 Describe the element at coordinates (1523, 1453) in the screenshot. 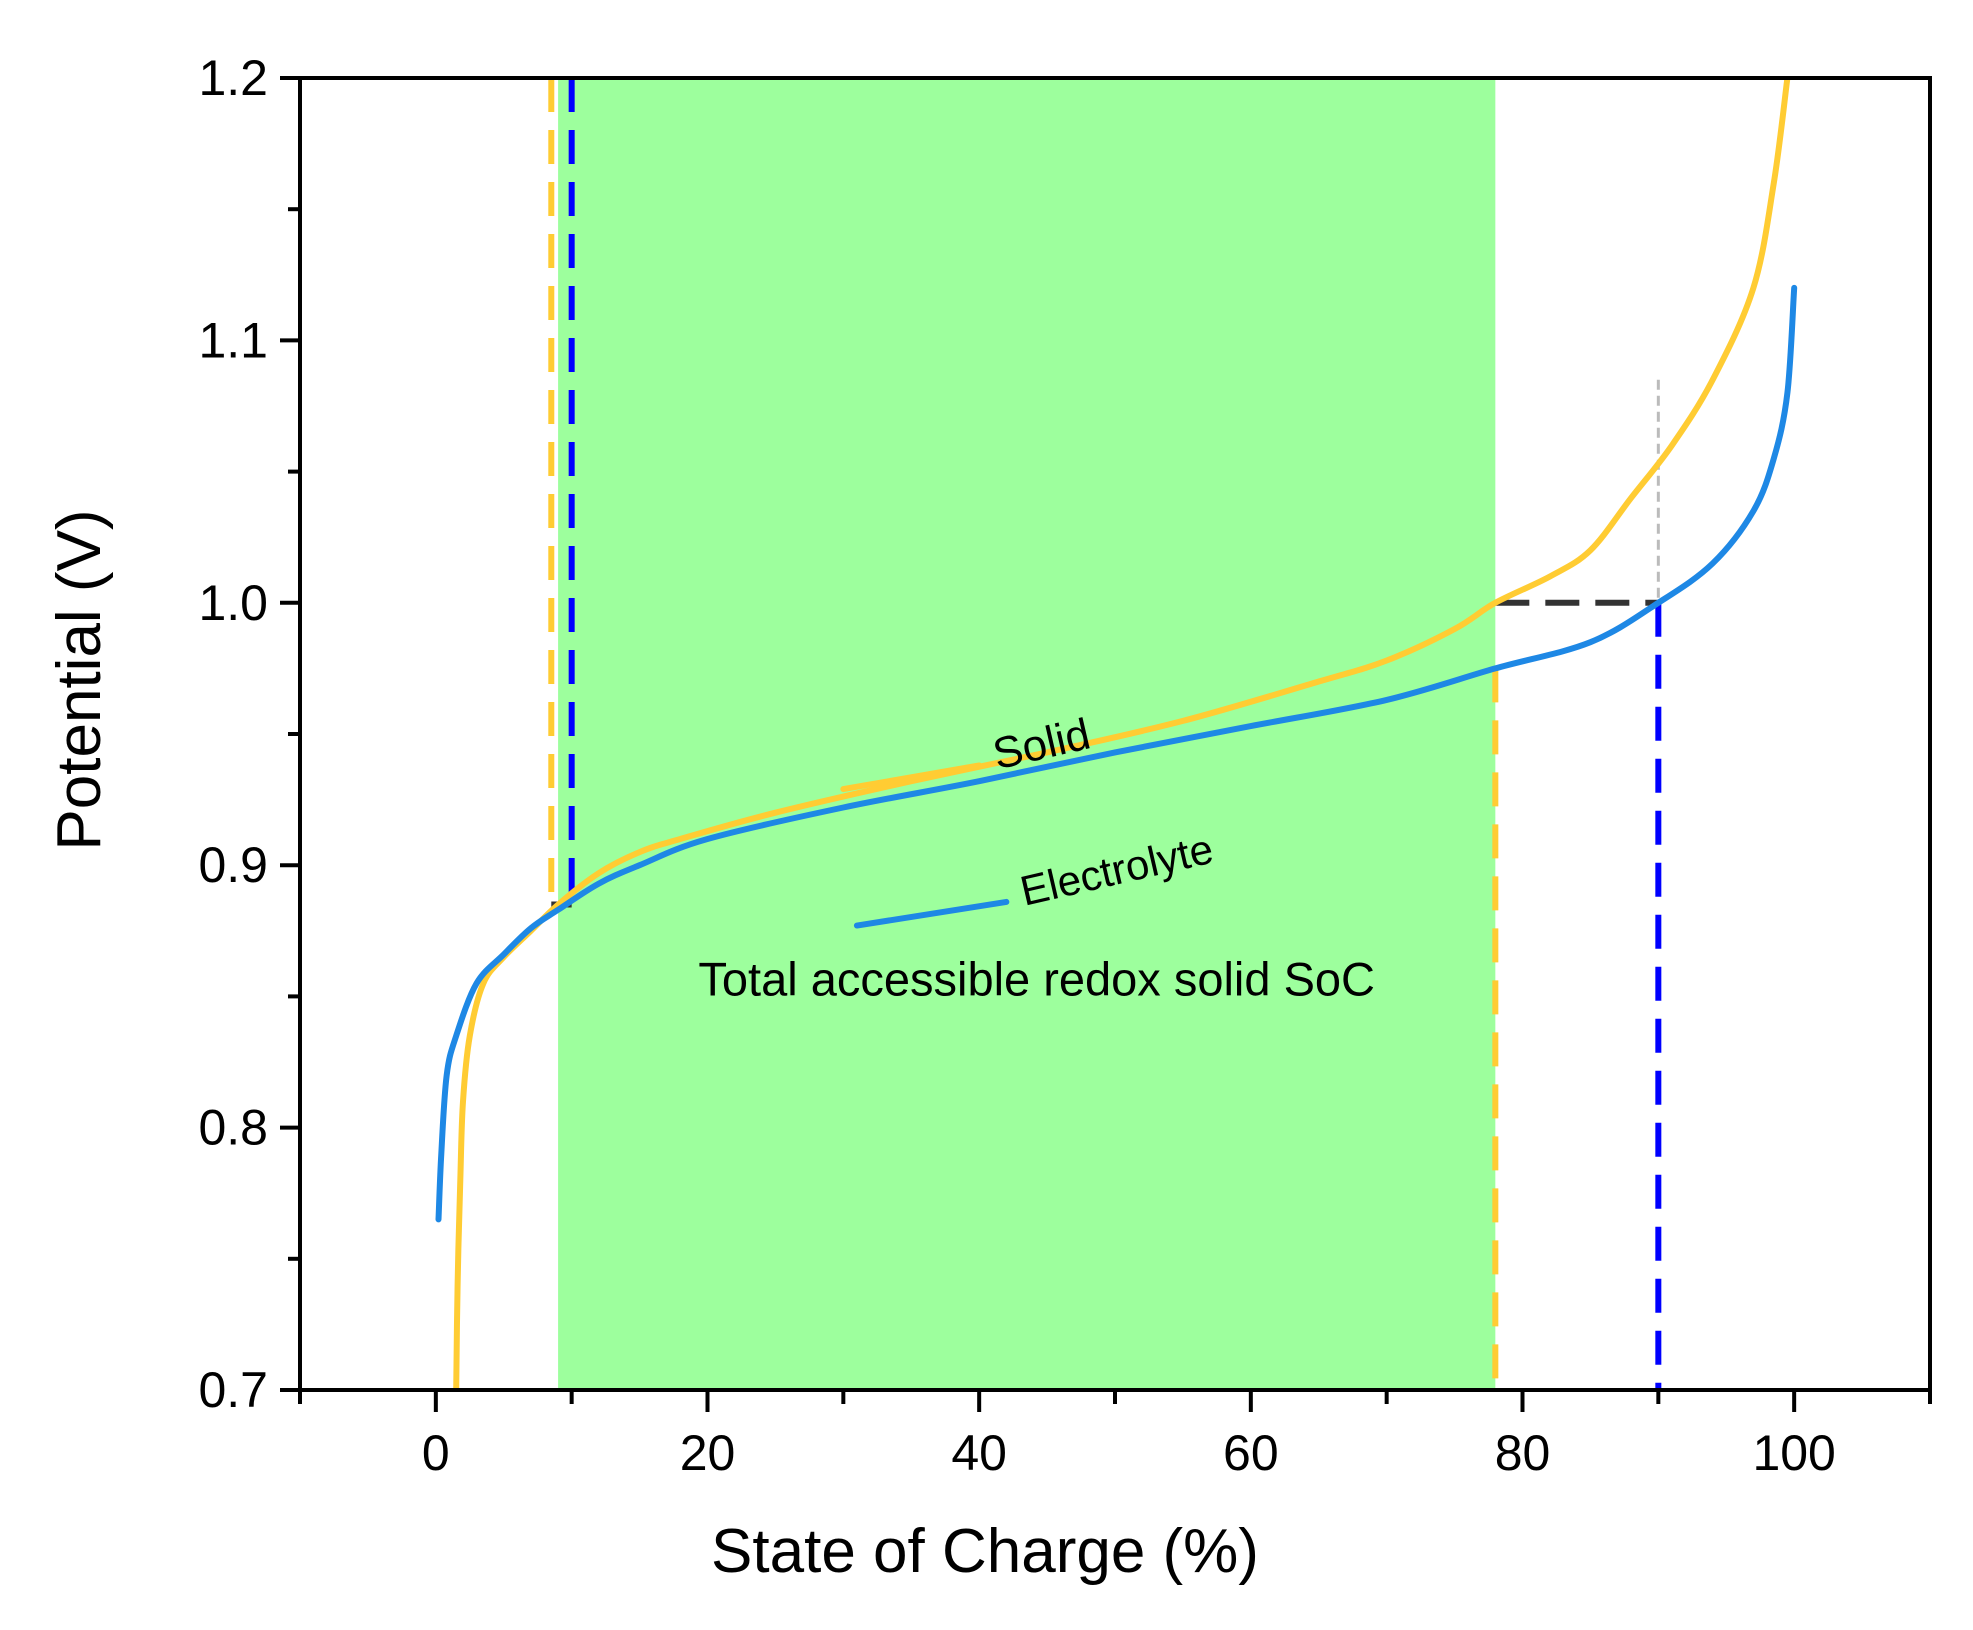

I see `x-tick-label: 80` at that location.